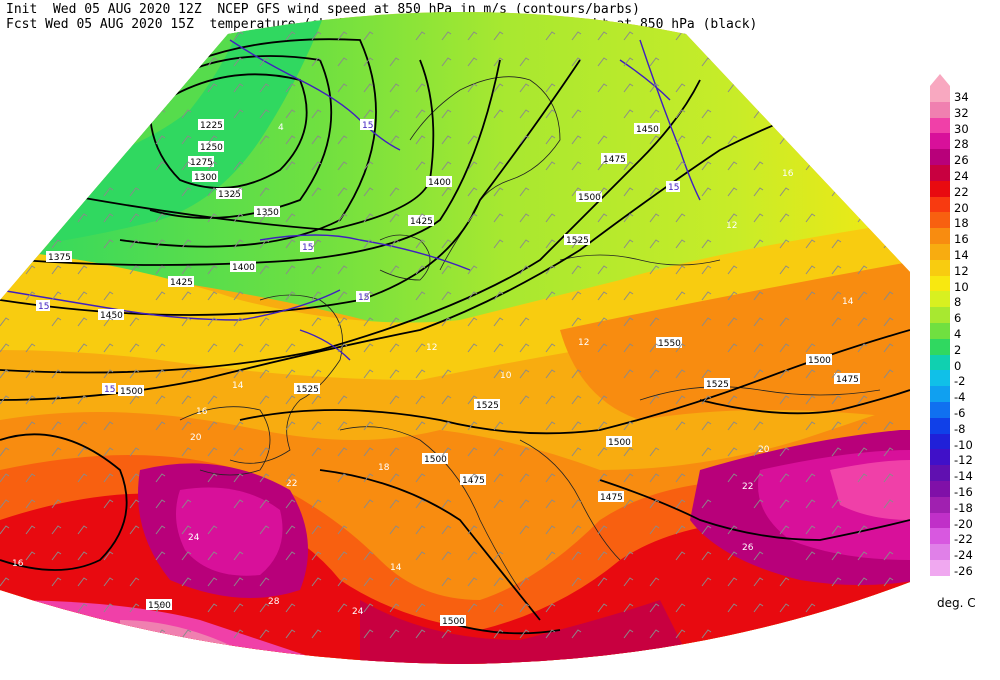  Describe the element at coordinates (748, 548) in the screenshot. I see `temp-label: 26` at that location.